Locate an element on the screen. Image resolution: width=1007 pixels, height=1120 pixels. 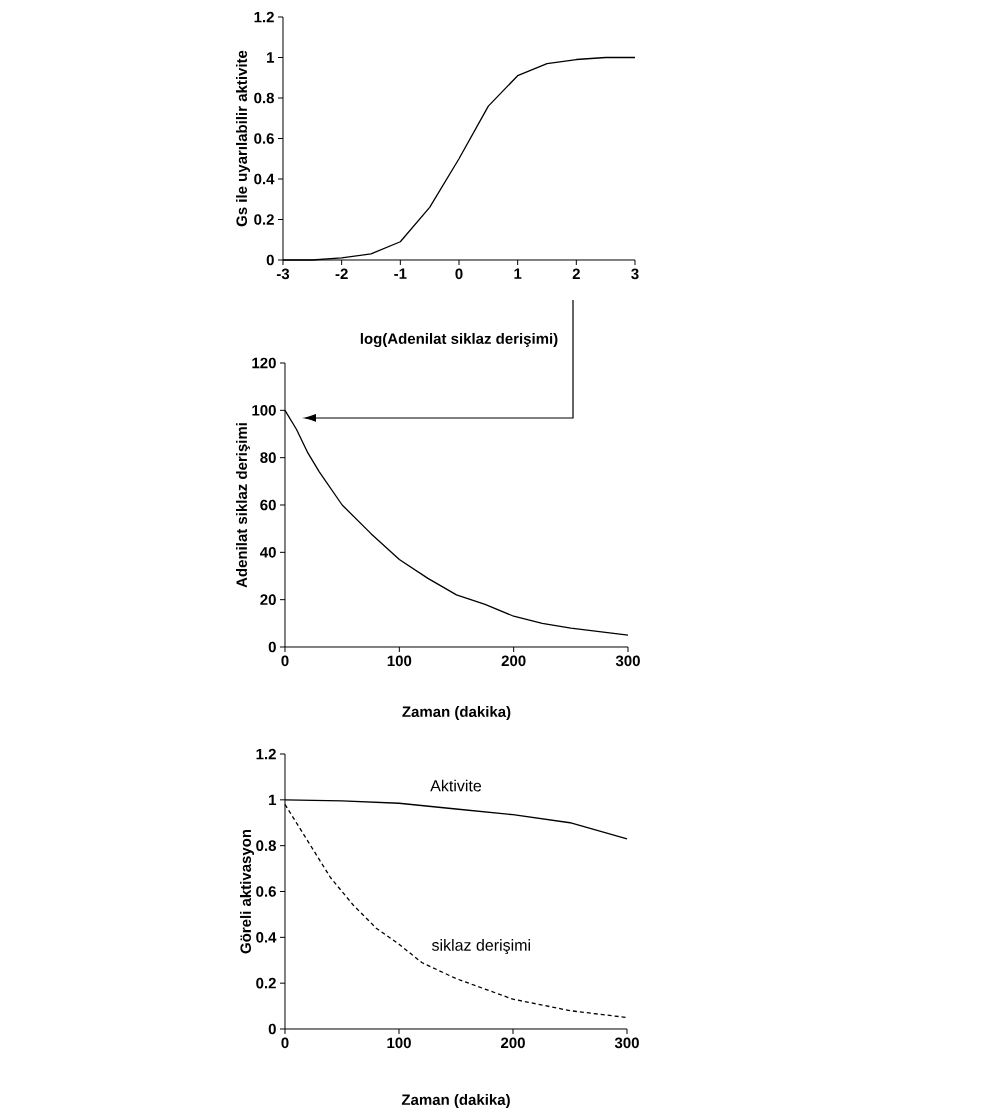
y-axis-title: Gs ile uyarılabilir aktivite is located at coordinates (243, 138).